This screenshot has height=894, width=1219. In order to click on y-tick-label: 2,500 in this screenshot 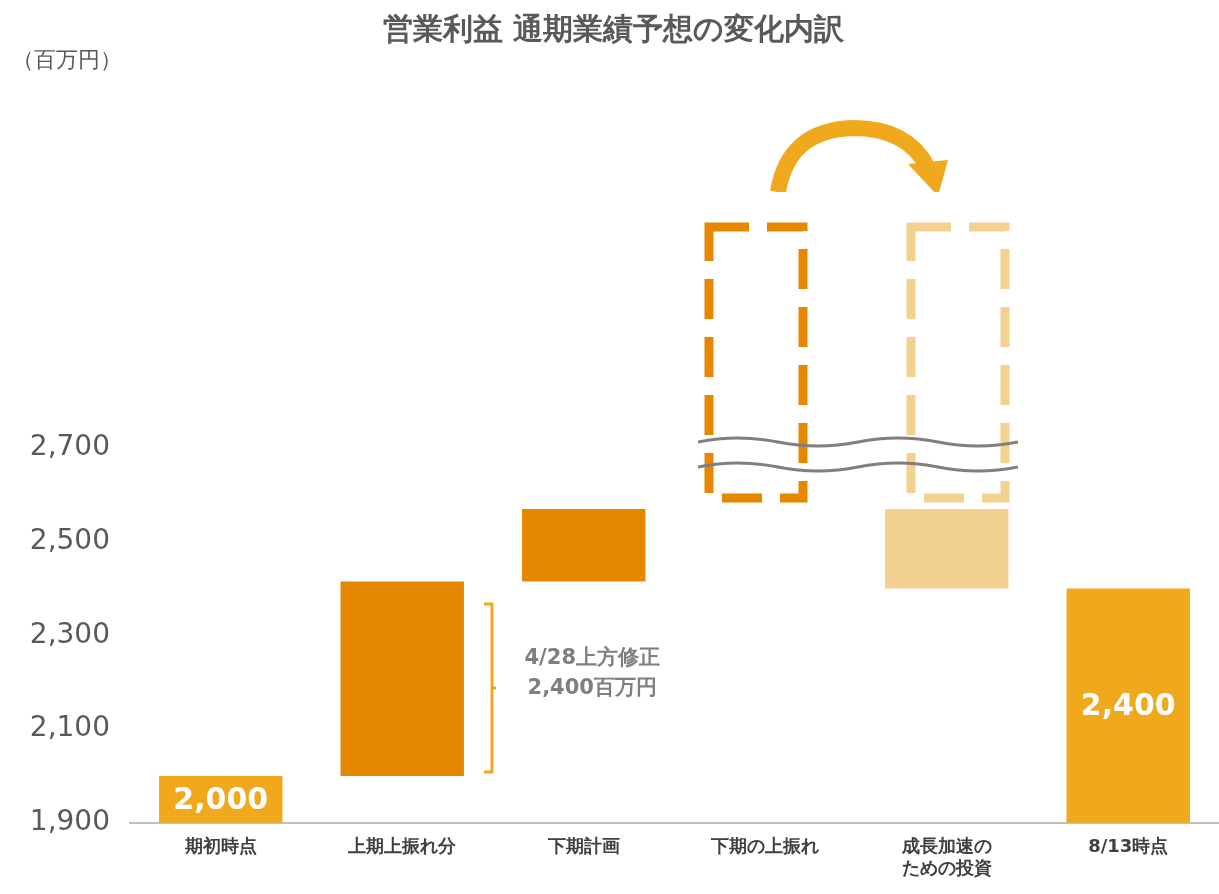, I will do `click(69, 539)`.